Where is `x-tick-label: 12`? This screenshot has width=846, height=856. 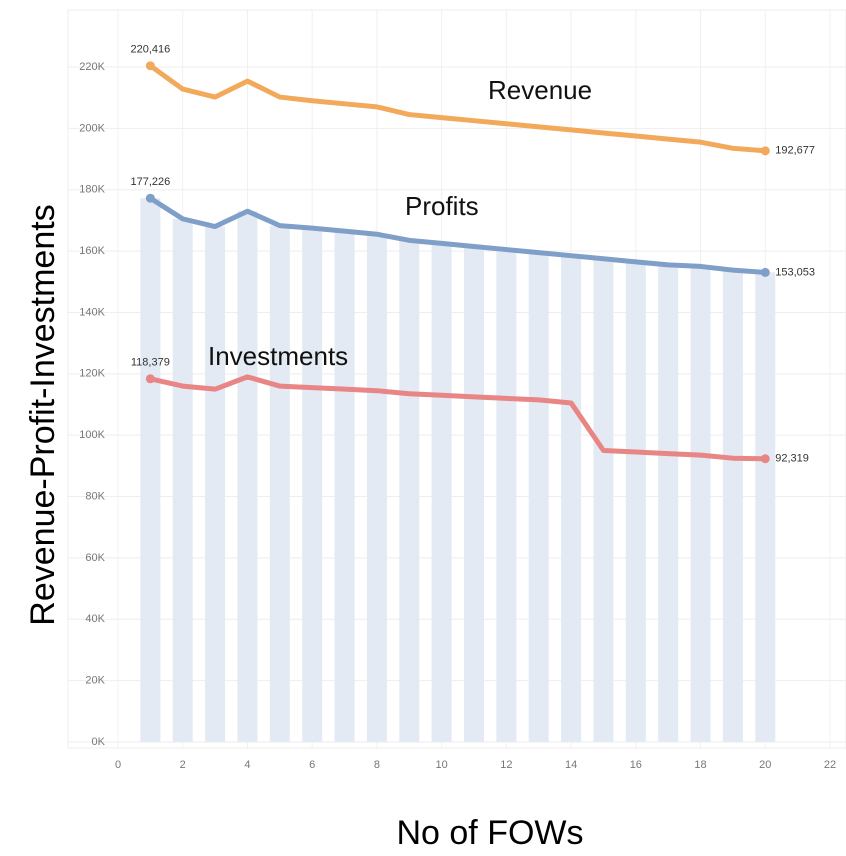 x-tick-label: 12 is located at coordinates (506, 765).